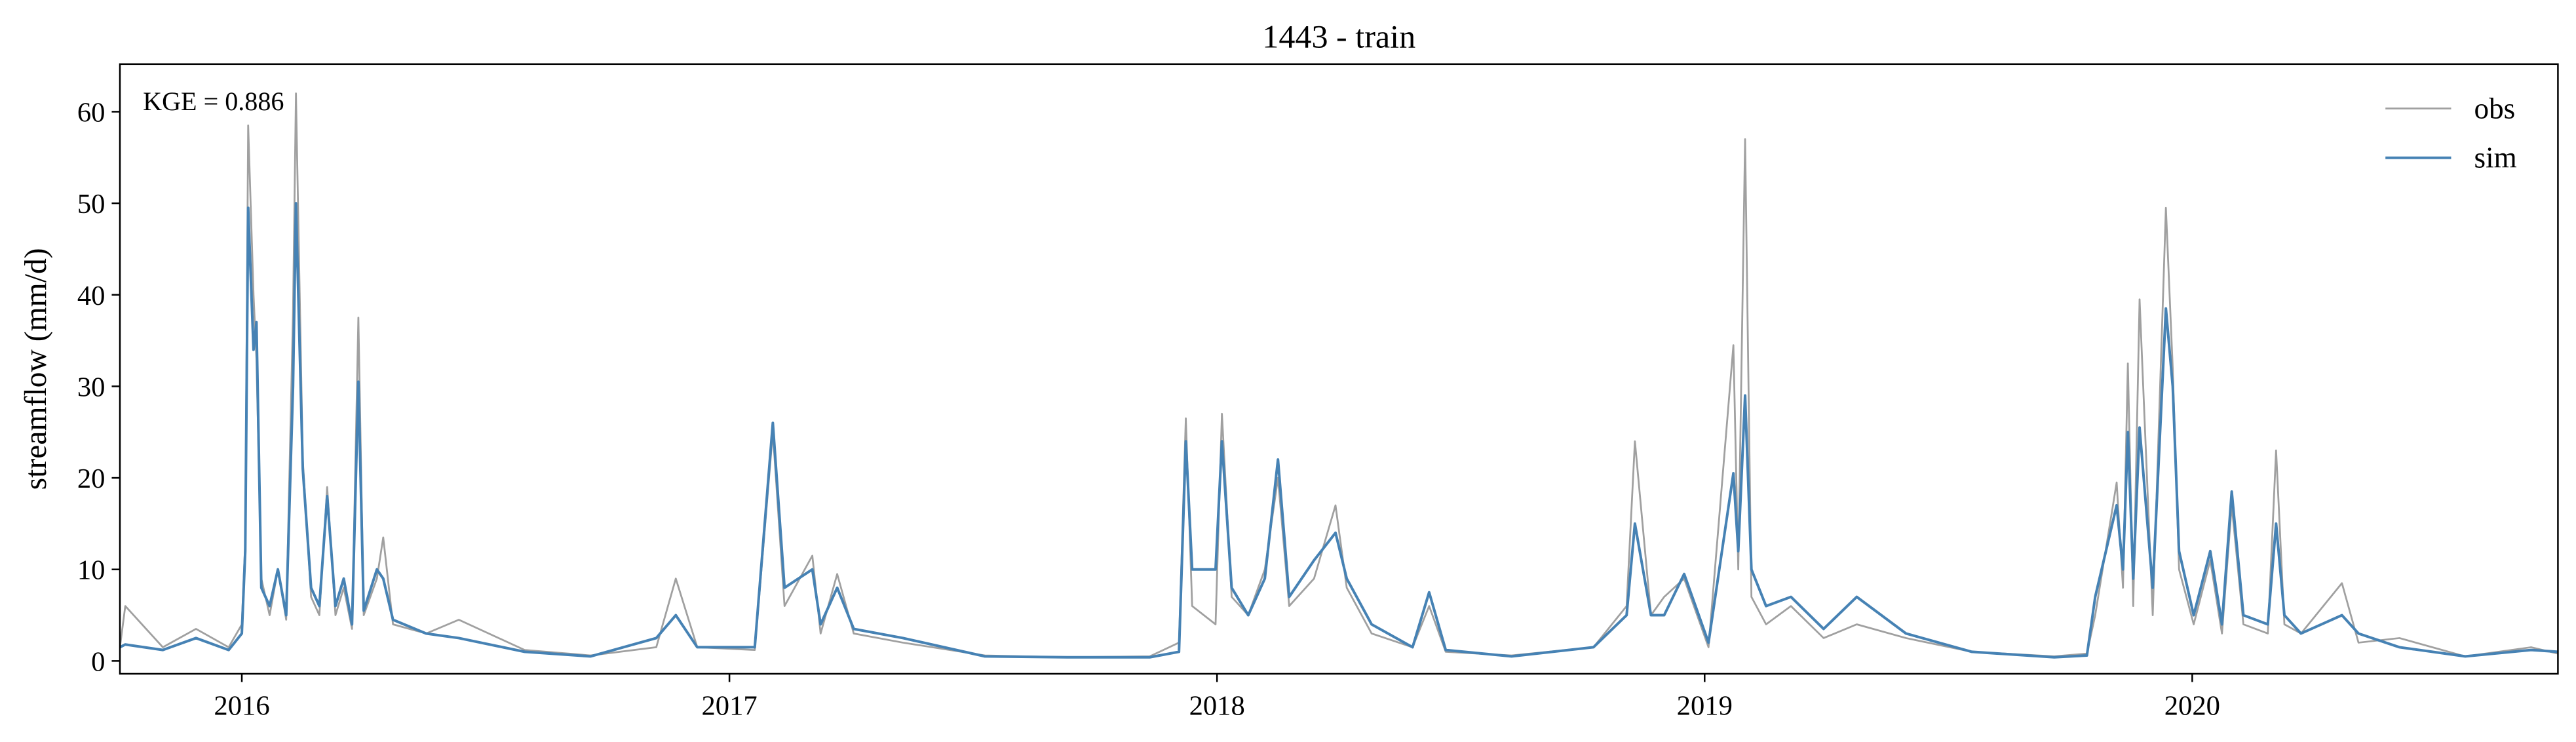 The height and width of the screenshot is (742, 2576). I want to click on annotation: KGE = 0.886, so click(213, 101).